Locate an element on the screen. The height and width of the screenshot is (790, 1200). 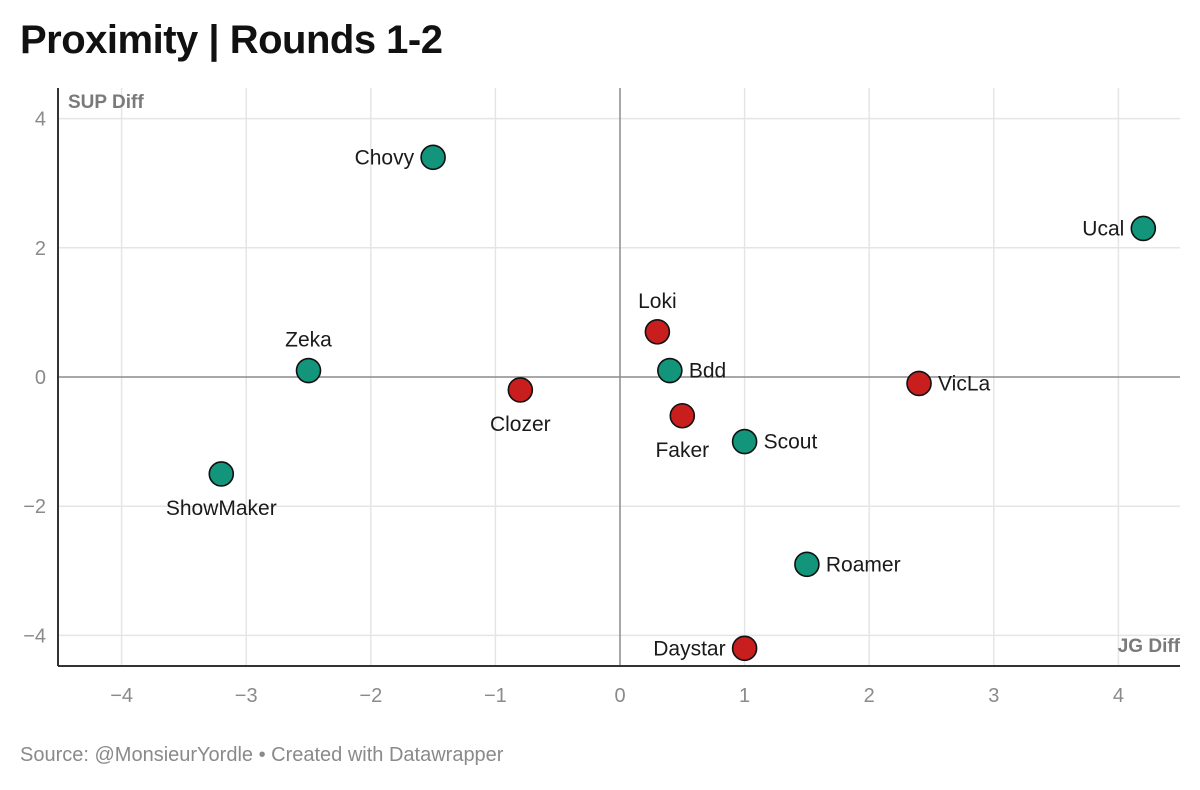
chart-title: Proximity | Rounds 1-2 is located at coordinates (231, 40).